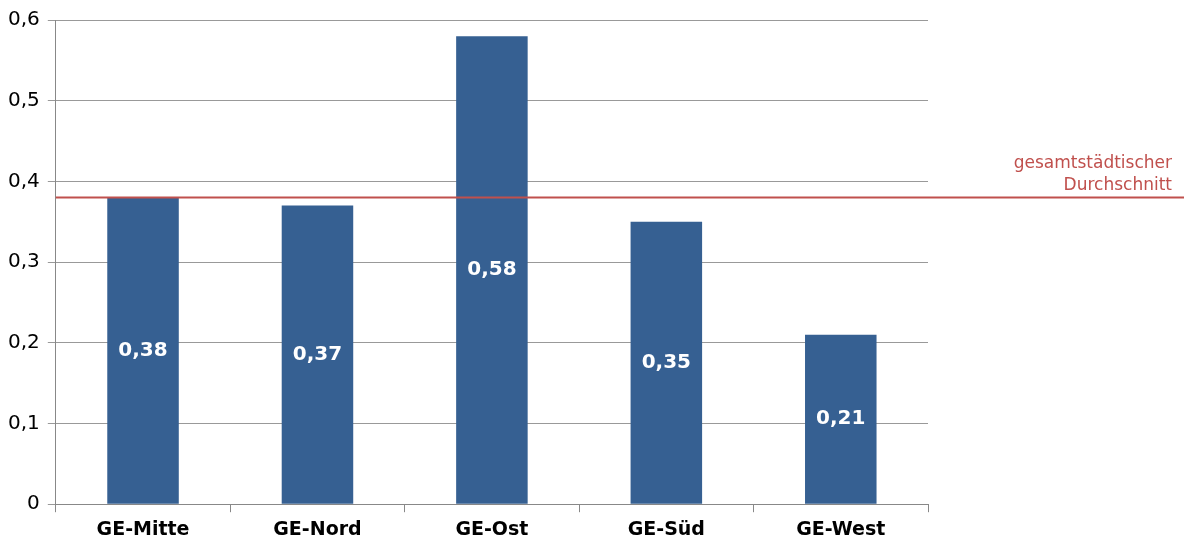 This screenshot has height=547, width=1184. I want to click on data-label: 0,58, so click(492, 268).